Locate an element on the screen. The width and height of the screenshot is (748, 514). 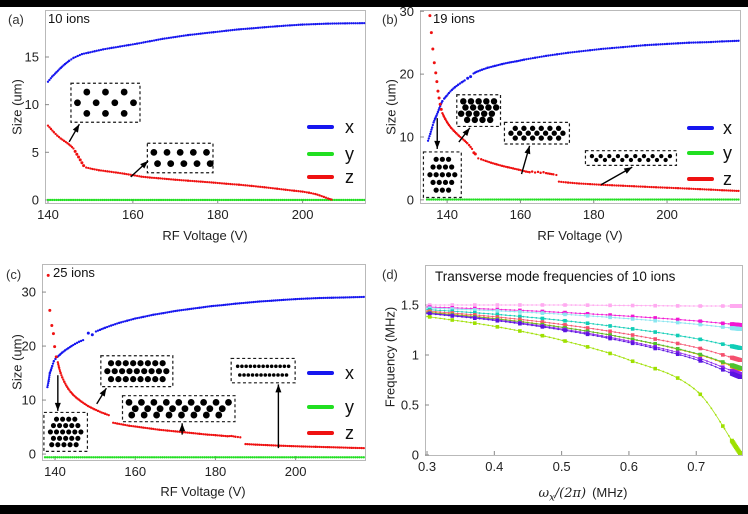
panel-a-ylabel: Size (um) is located at coordinates (17, 107).